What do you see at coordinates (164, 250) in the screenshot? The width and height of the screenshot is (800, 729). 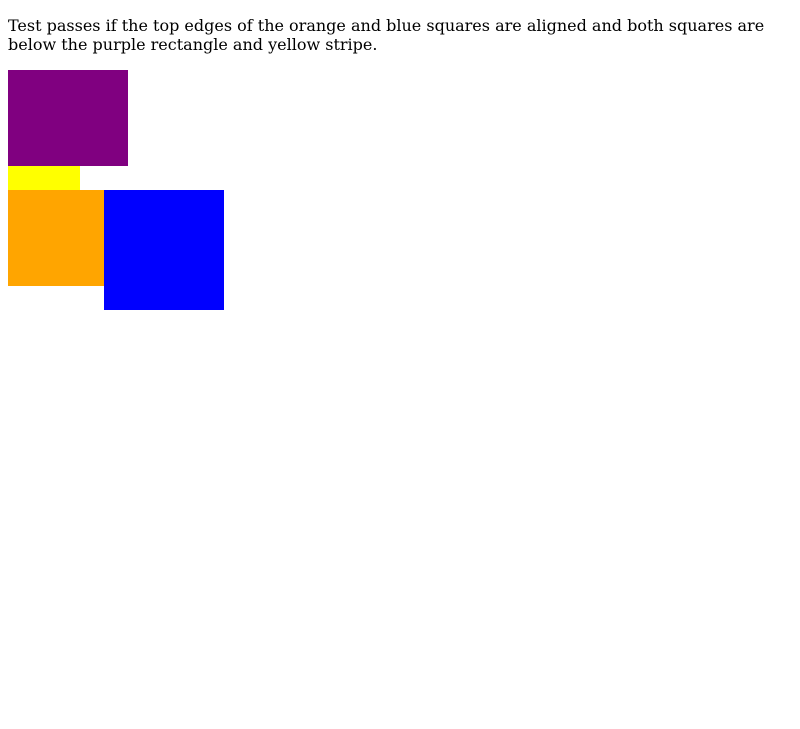 I see `blue-square` at bounding box center [164, 250].